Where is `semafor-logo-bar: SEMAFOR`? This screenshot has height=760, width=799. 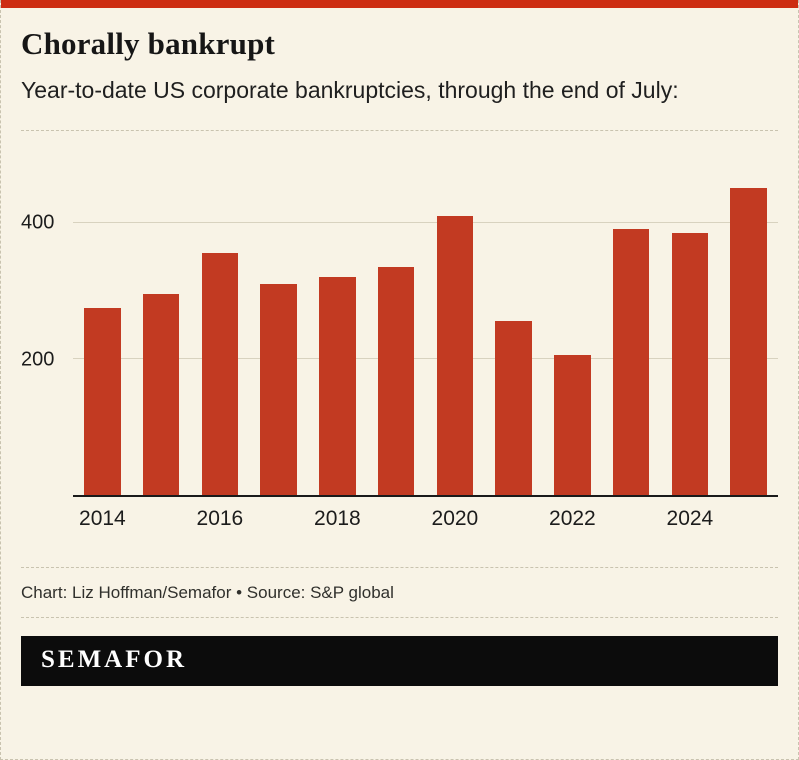
semafor-logo-bar: SEMAFOR is located at coordinates (399, 661).